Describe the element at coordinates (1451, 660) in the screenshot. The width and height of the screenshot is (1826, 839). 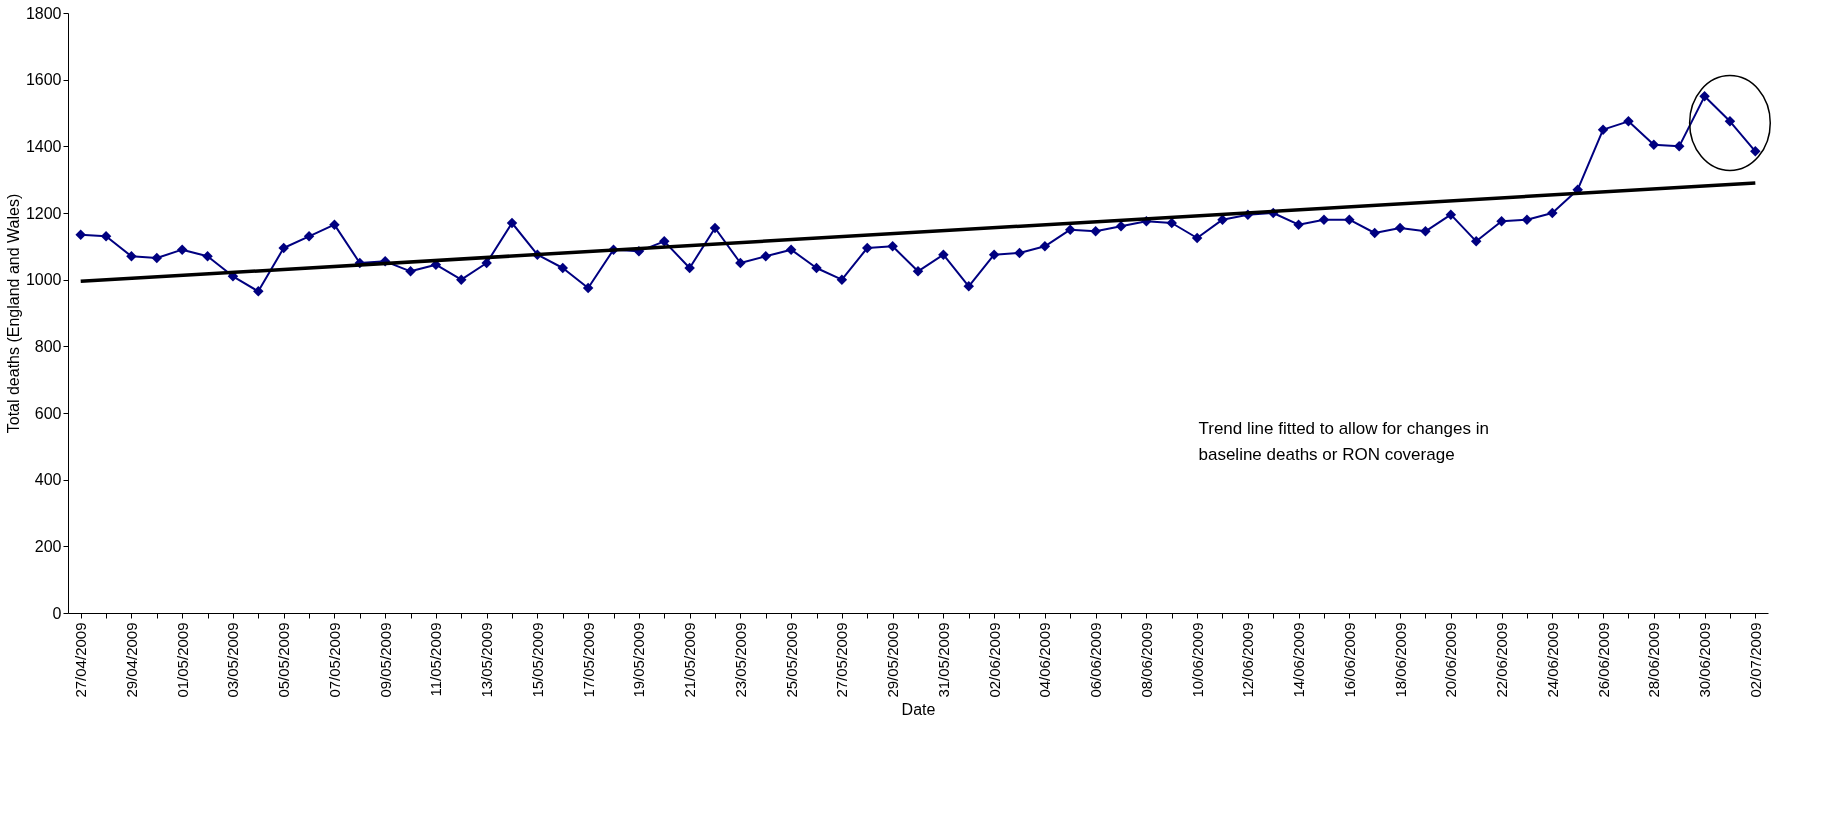
I see `x-tick-label: 20/06/2009` at that location.